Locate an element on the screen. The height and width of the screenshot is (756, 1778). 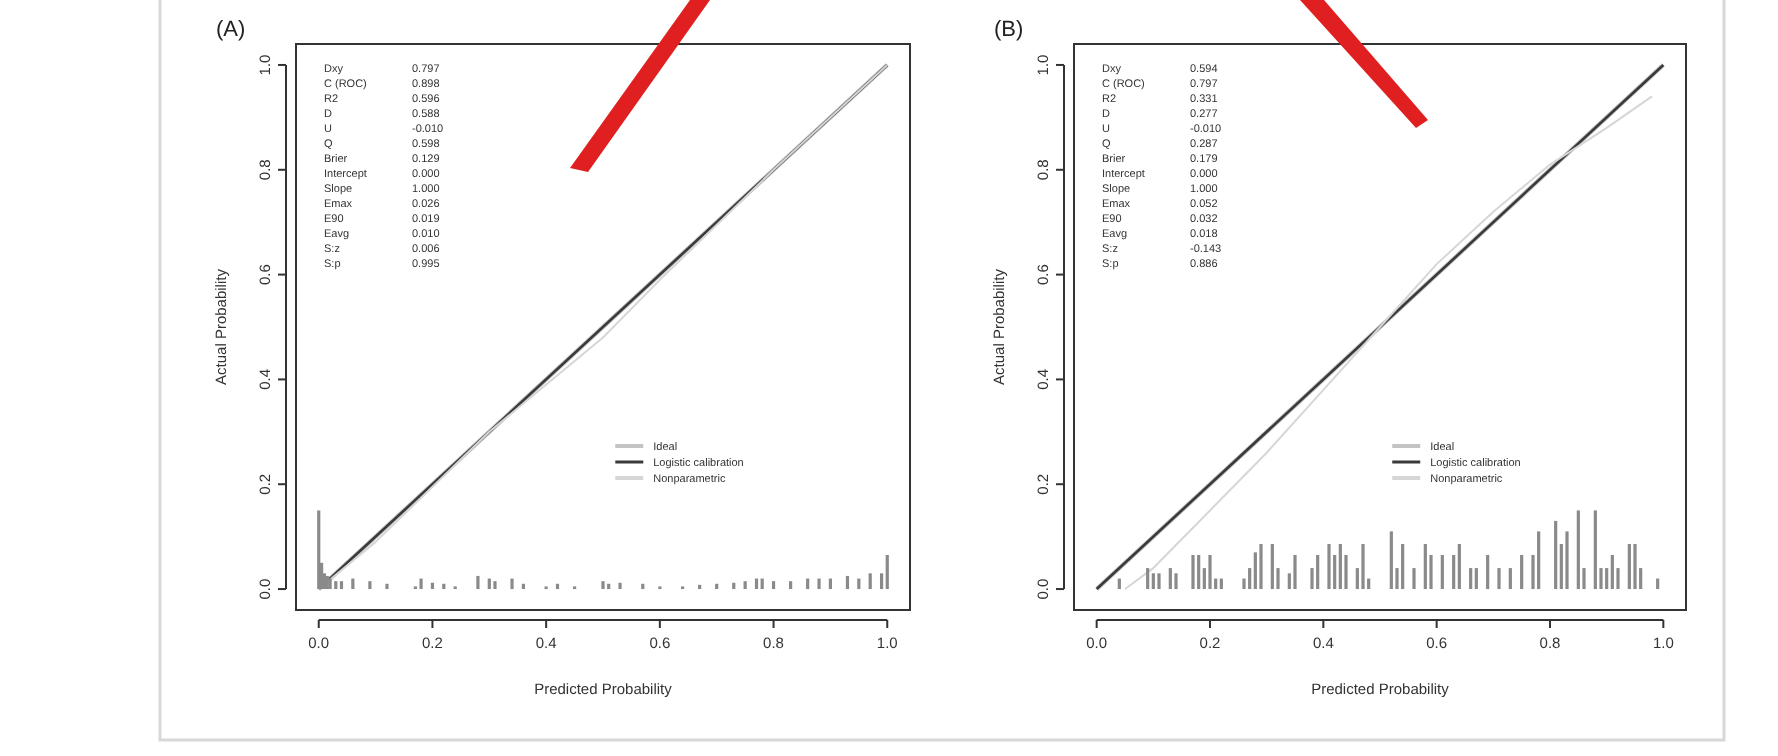
chart-title: (A) is located at coordinates (231, 30).